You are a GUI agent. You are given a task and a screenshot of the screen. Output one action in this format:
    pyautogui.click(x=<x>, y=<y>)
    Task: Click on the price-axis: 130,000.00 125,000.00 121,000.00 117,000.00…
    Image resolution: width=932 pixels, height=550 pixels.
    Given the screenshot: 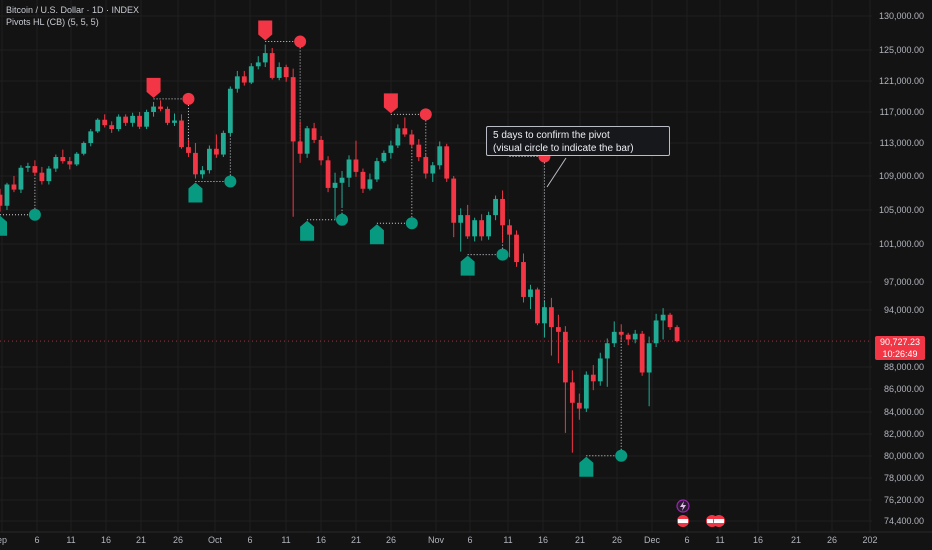 What is the action you would take?
    pyautogui.click(x=901, y=268)
    